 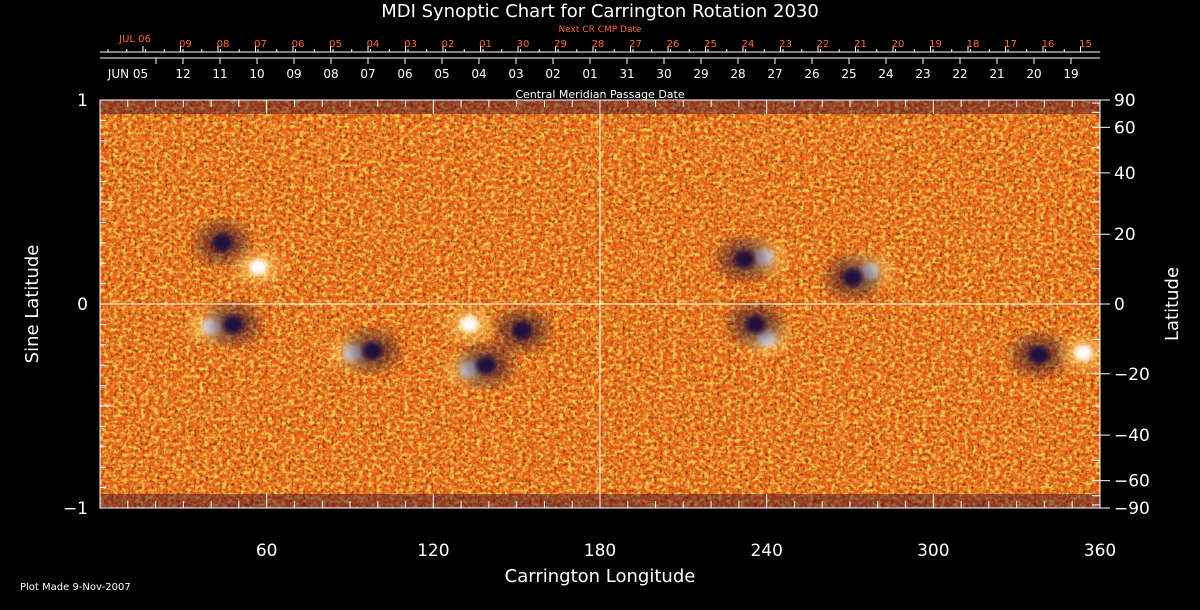 I want to click on cmp-label: Central Meridian Passage Date, so click(x=599, y=94).